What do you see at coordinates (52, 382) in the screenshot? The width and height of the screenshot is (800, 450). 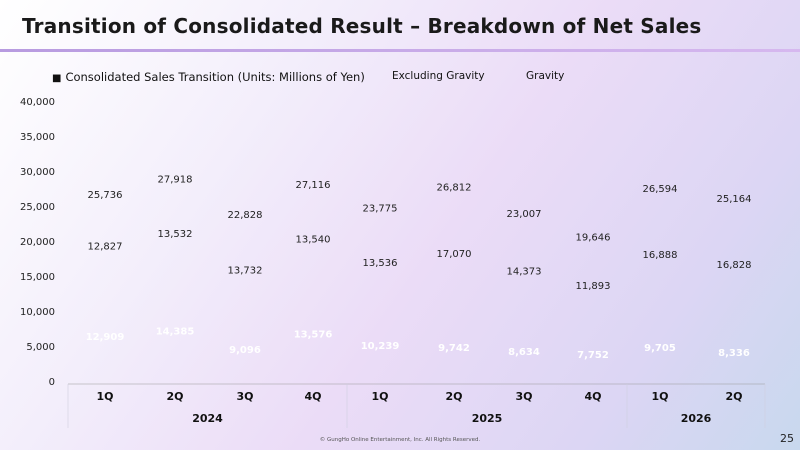 I see `y-tick-label: 0` at bounding box center [52, 382].